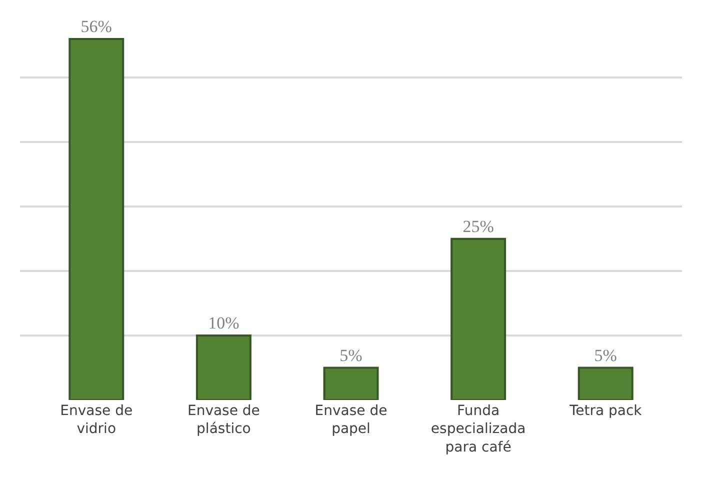 The width and height of the screenshot is (702, 490). What do you see at coordinates (478, 429) in the screenshot?
I see `x-tick-label: Funda especializada para café` at bounding box center [478, 429].